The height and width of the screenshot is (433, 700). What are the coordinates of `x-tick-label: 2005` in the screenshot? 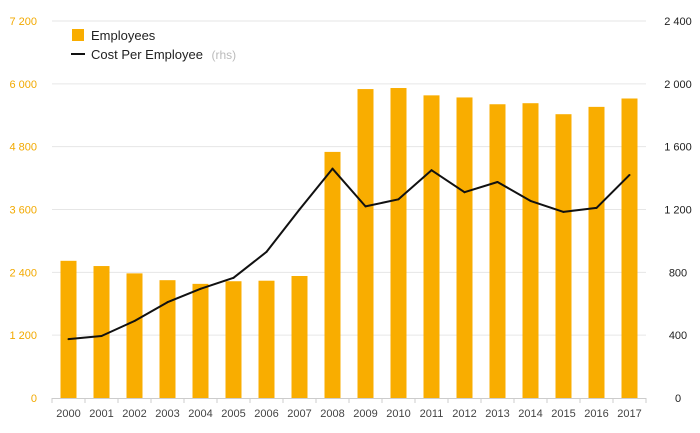 It's located at (233, 414).